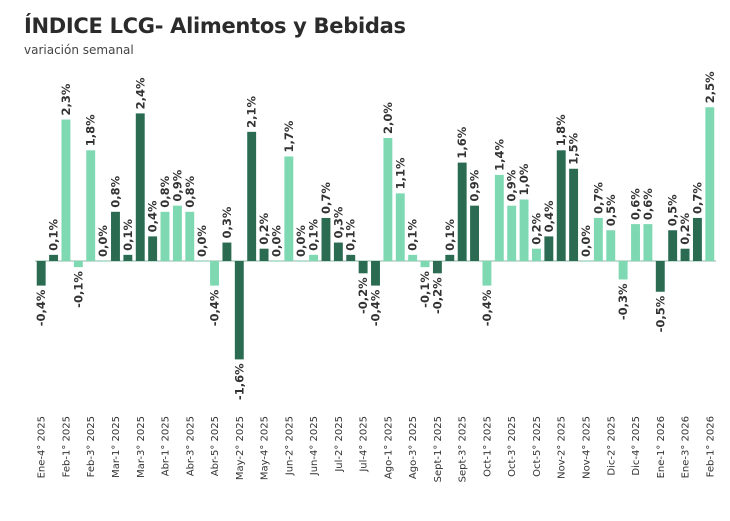 The width and height of the screenshot is (730, 521). What do you see at coordinates (661, 447) in the screenshot?
I see `x-tick-label: Ene-1° 2026` at bounding box center [661, 447].